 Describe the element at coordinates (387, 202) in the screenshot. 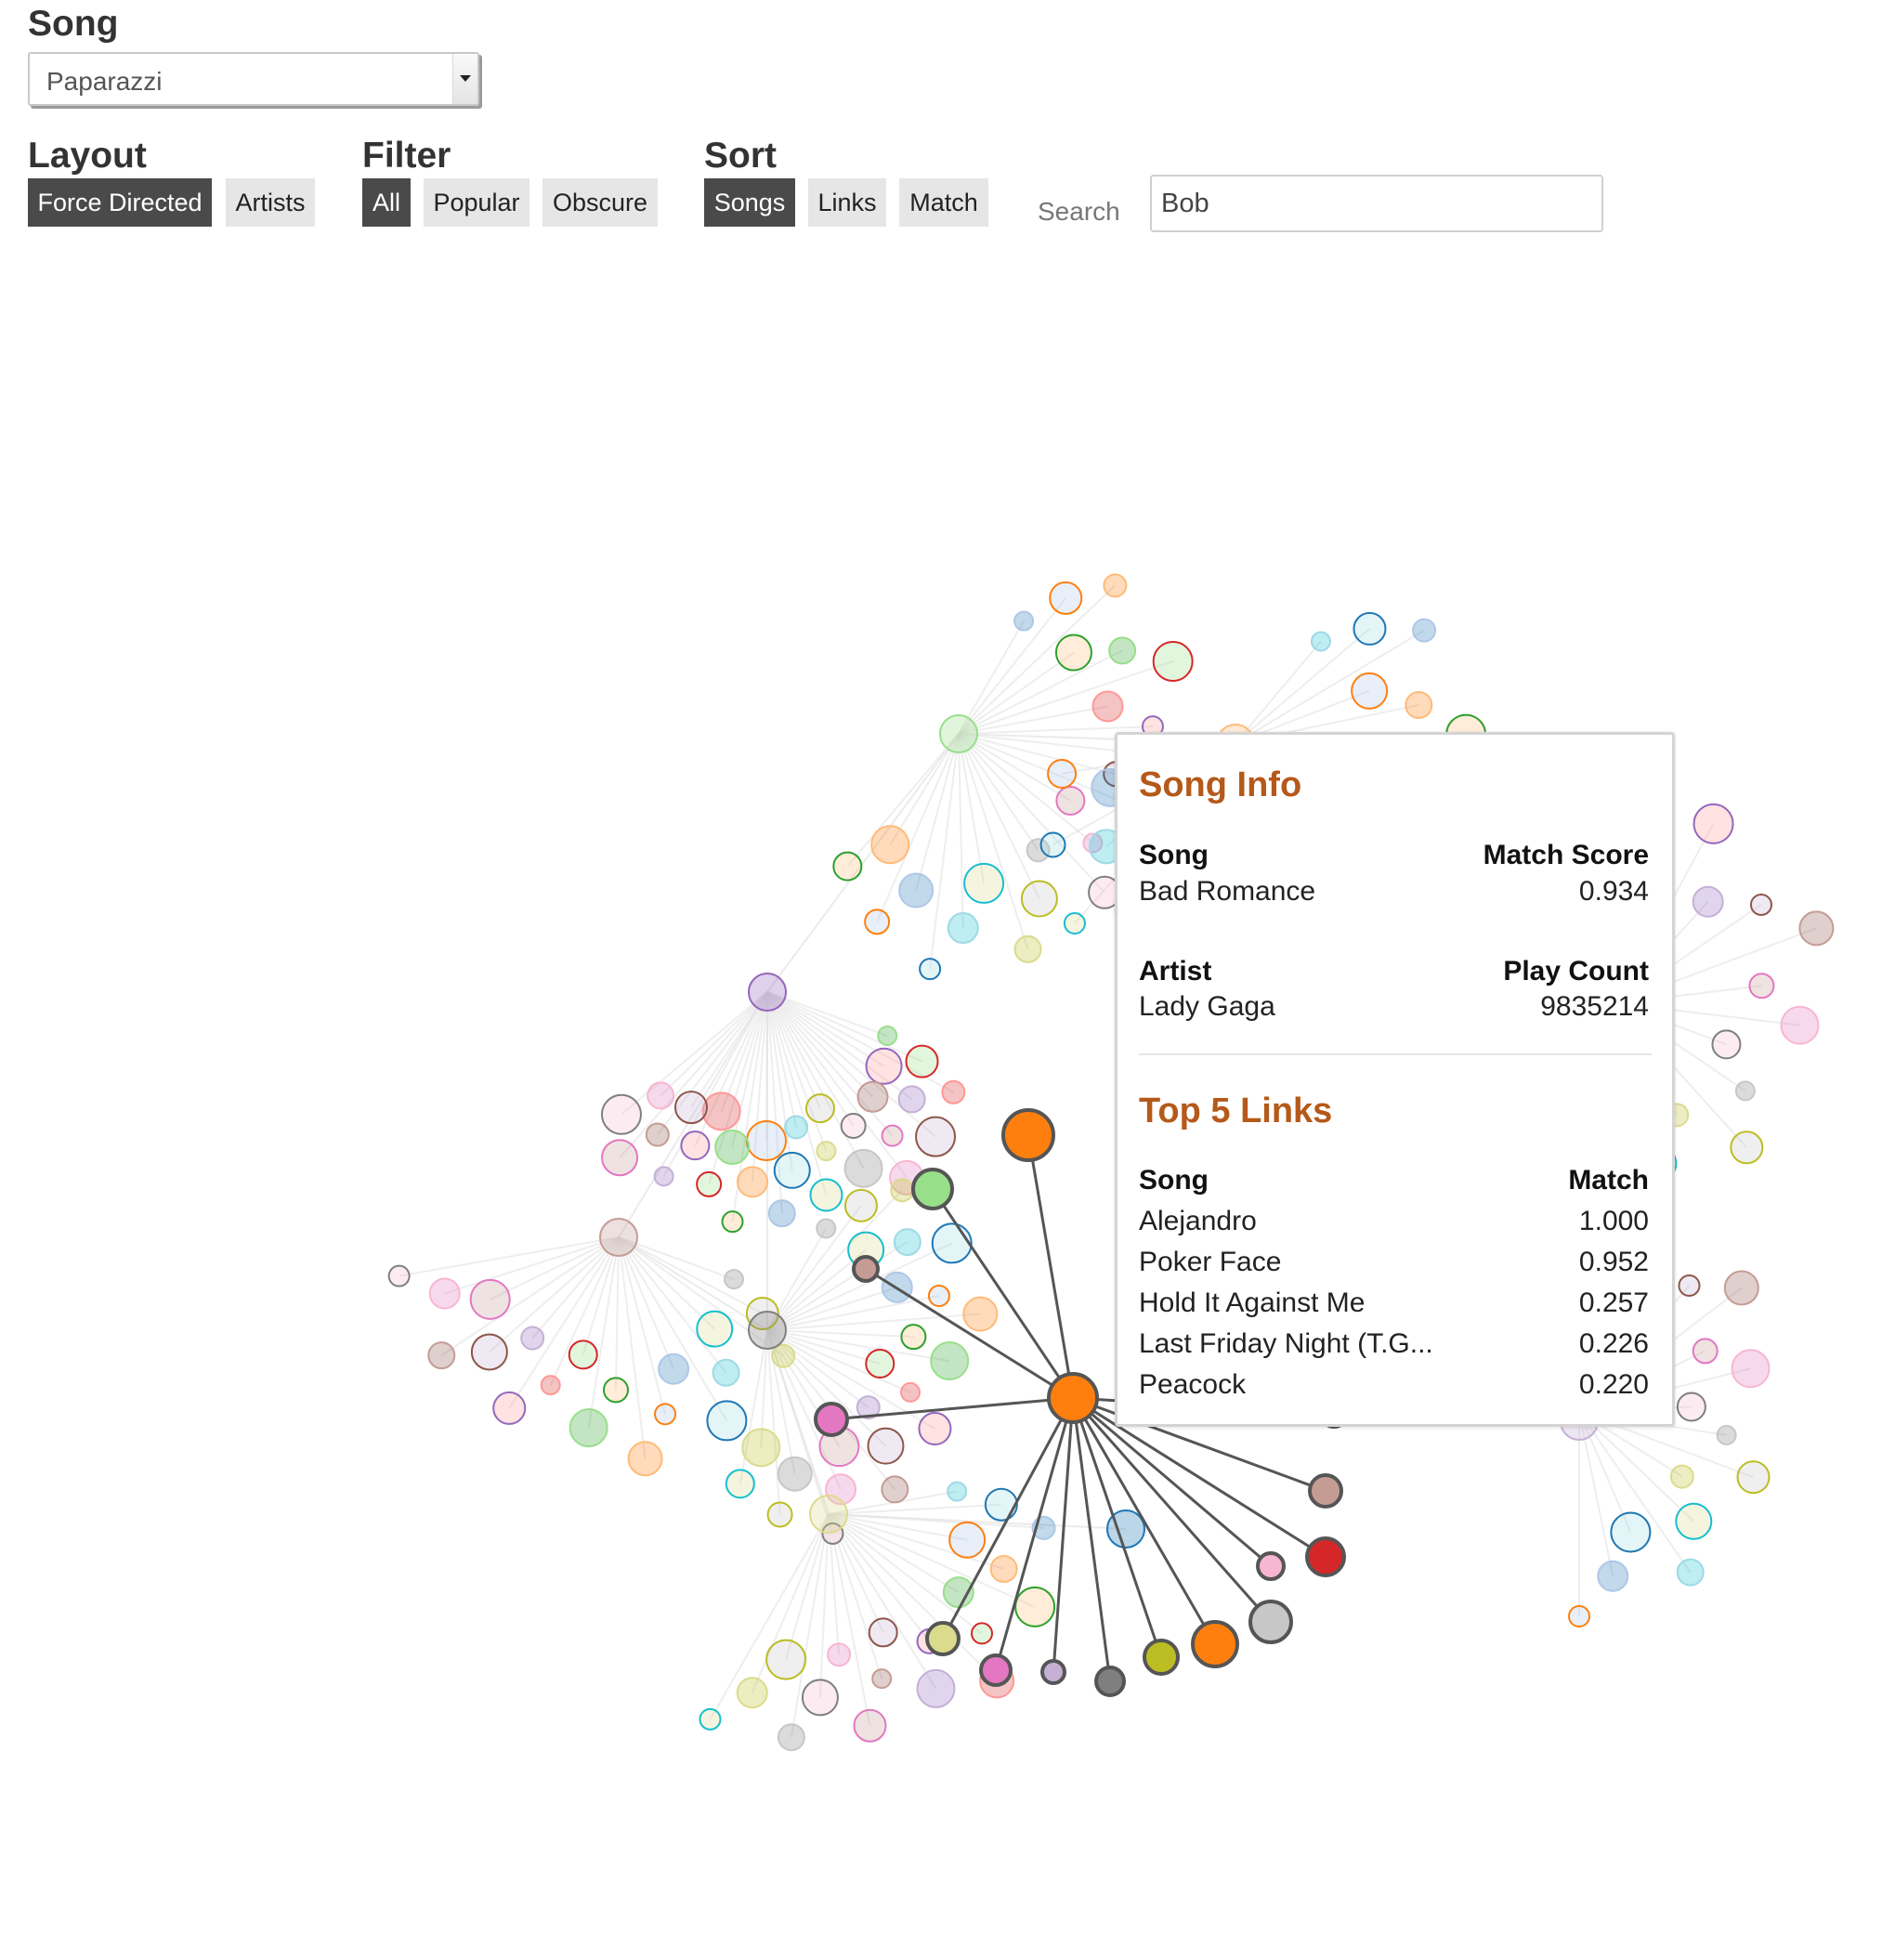

I see `filter-all-button: All` at that location.